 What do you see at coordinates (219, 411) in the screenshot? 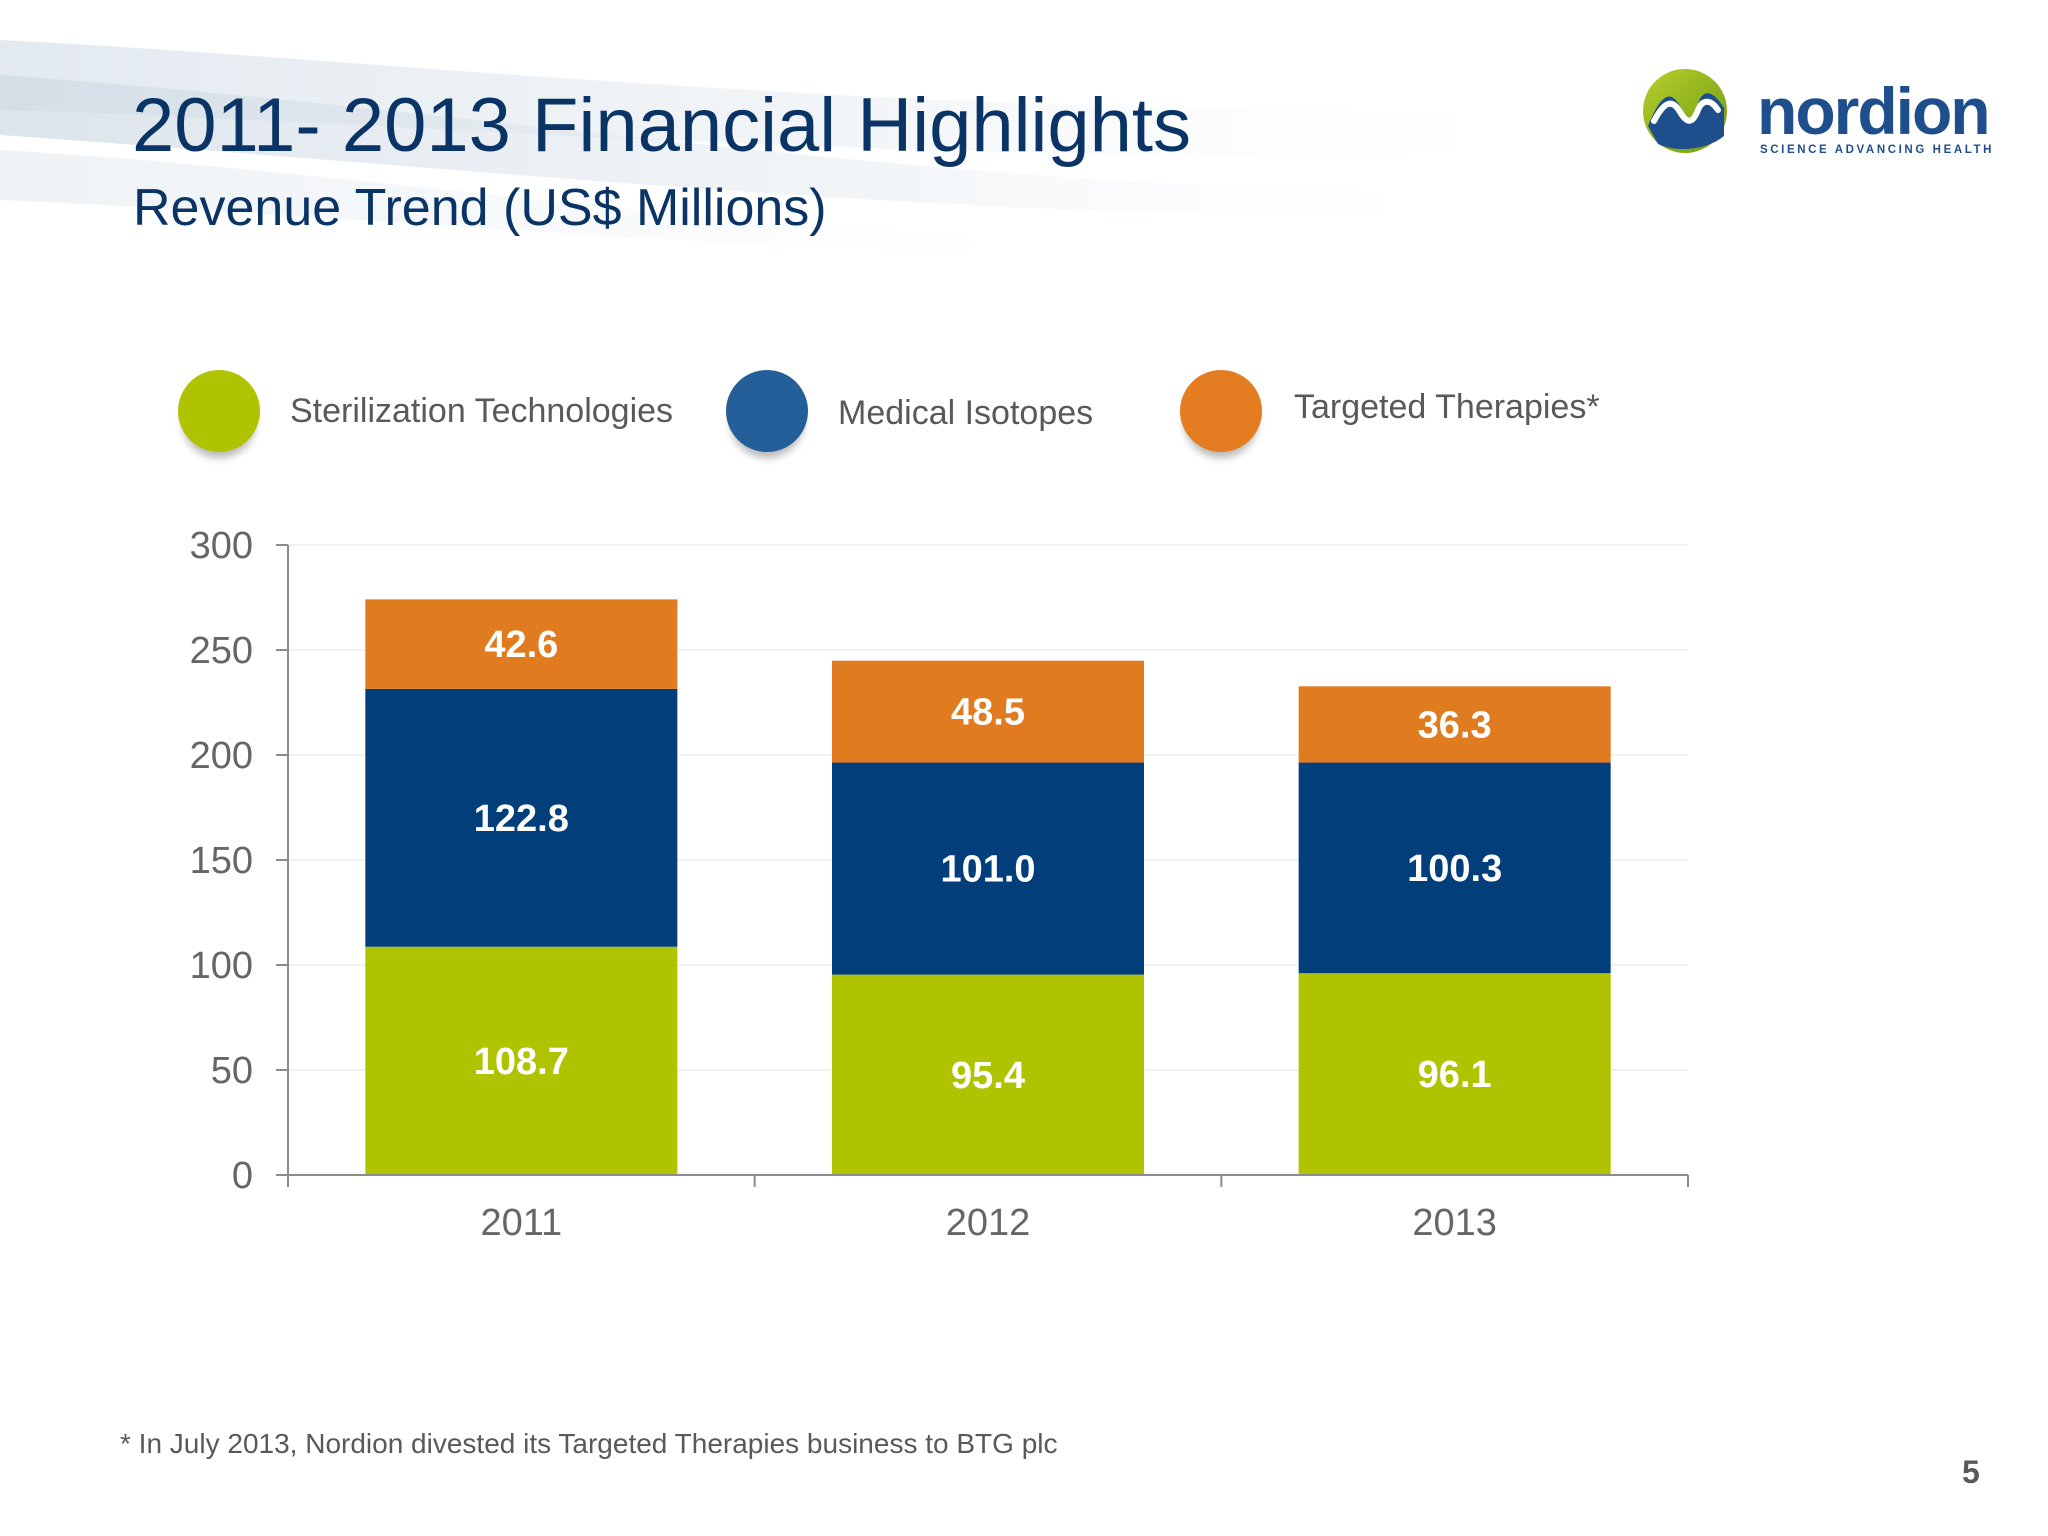
I see `green-circle-icon` at bounding box center [219, 411].